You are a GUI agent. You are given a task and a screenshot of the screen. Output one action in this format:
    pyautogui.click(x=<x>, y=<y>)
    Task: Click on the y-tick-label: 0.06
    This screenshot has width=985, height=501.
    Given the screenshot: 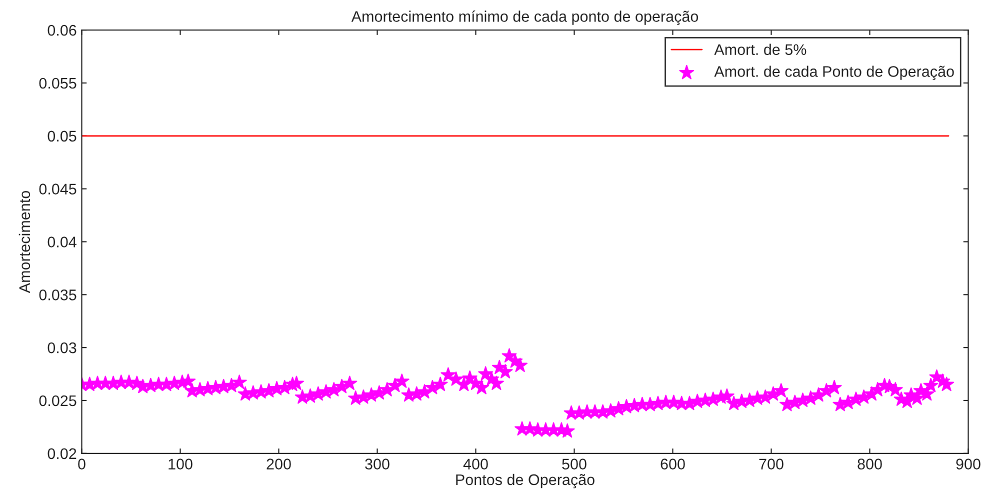 What is the action you would take?
    pyautogui.click(x=62, y=30)
    